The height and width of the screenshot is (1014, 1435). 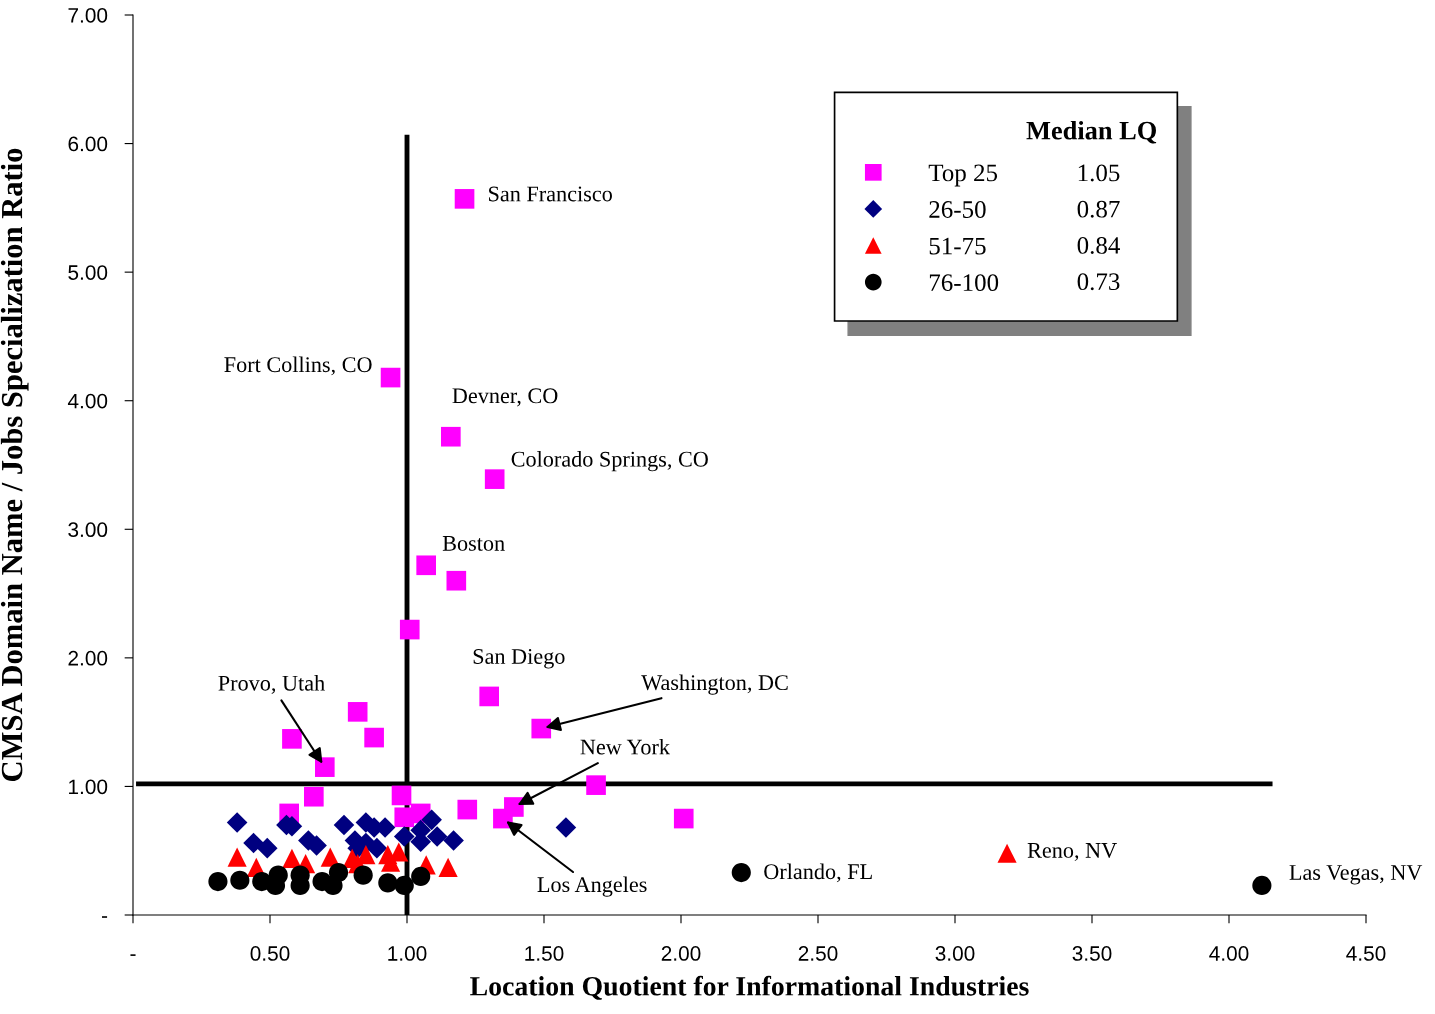 What do you see at coordinates (592, 886) in the screenshot?
I see `annotation: Los Angeles` at bounding box center [592, 886].